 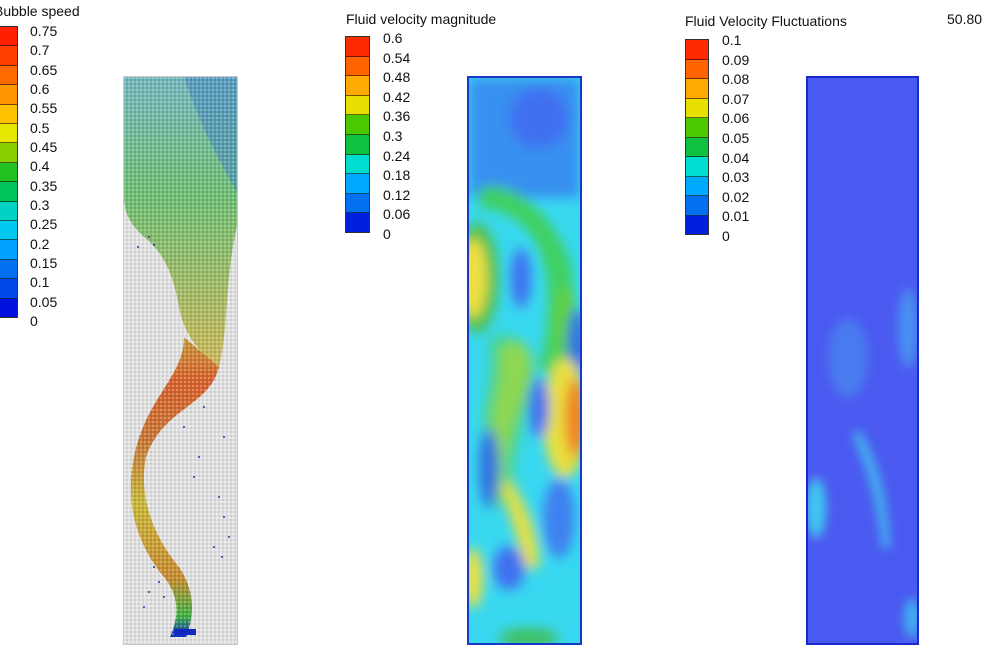 I want to click on tick: 0.2, so click(x=40, y=243).